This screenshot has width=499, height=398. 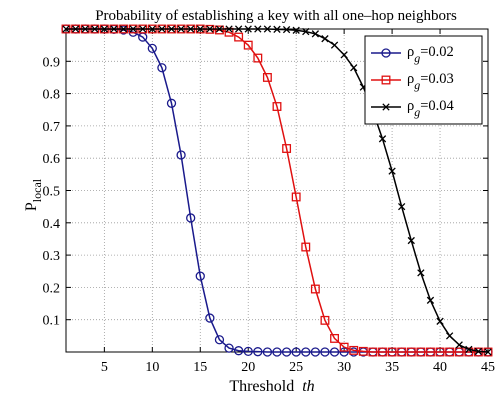 What do you see at coordinates (104, 367) in the screenshot?
I see `x-tick-label: 5` at bounding box center [104, 367].